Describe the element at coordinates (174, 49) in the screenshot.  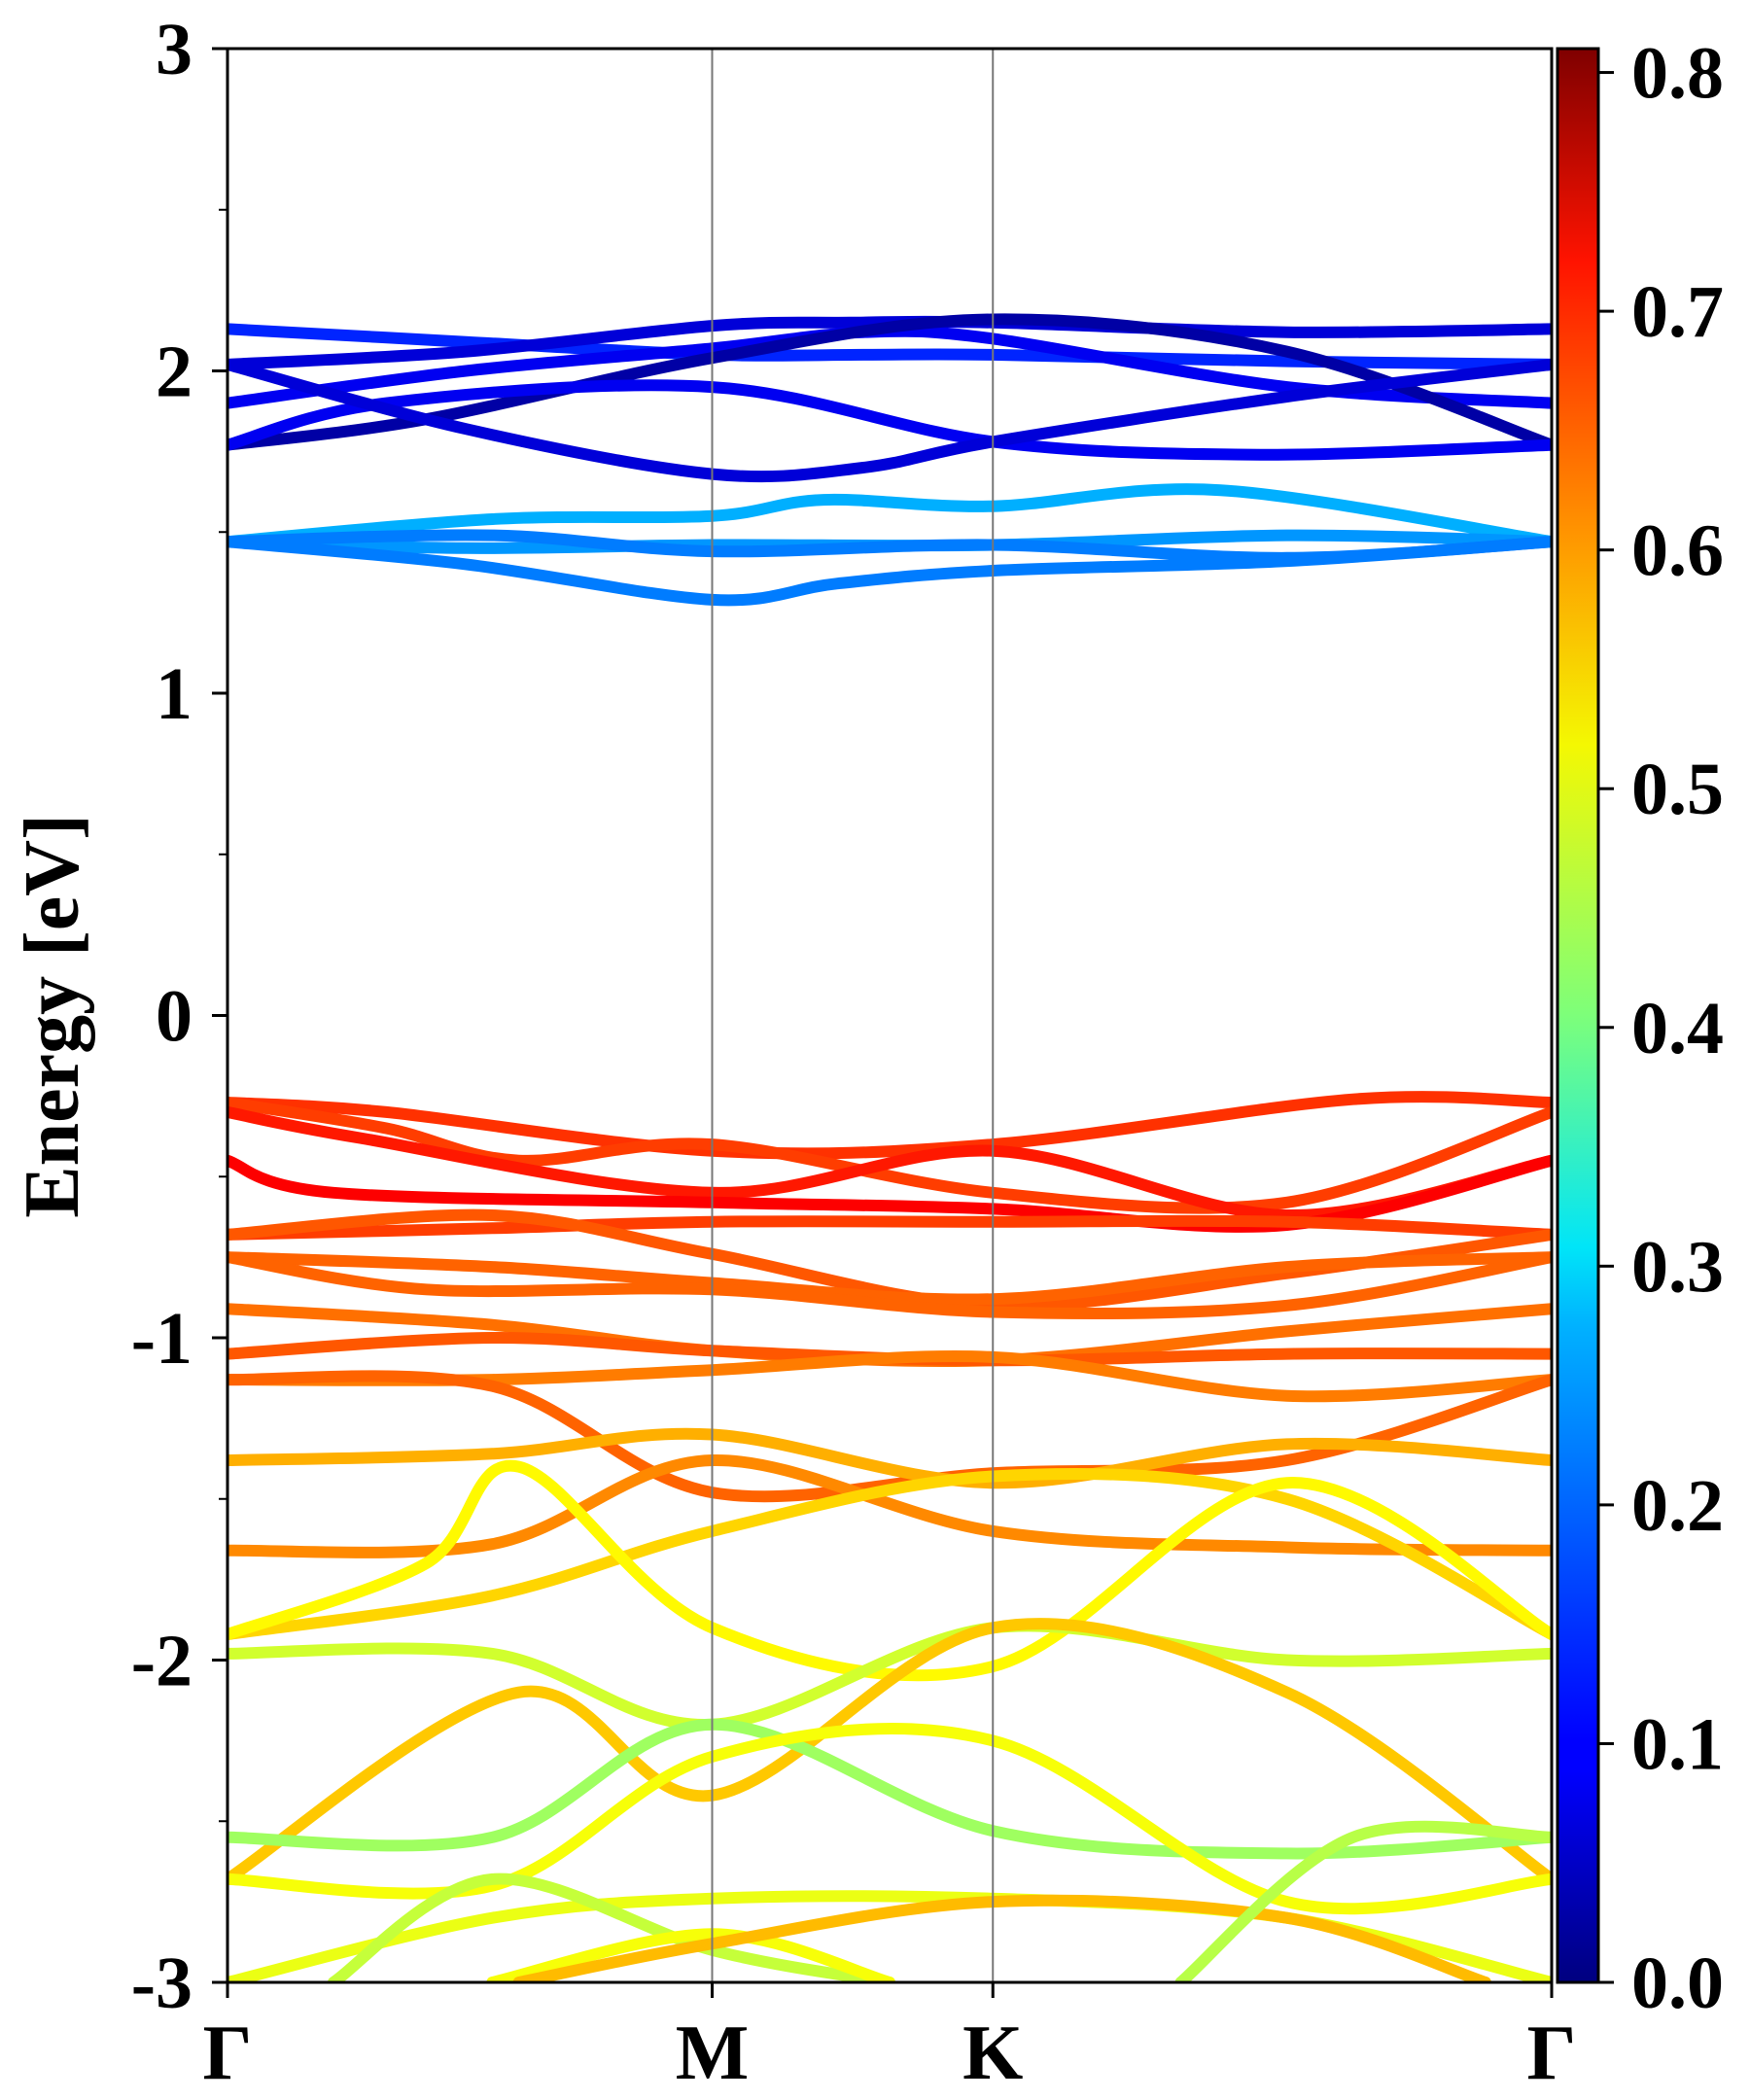
I see `y-tick-label: 3` at that location.